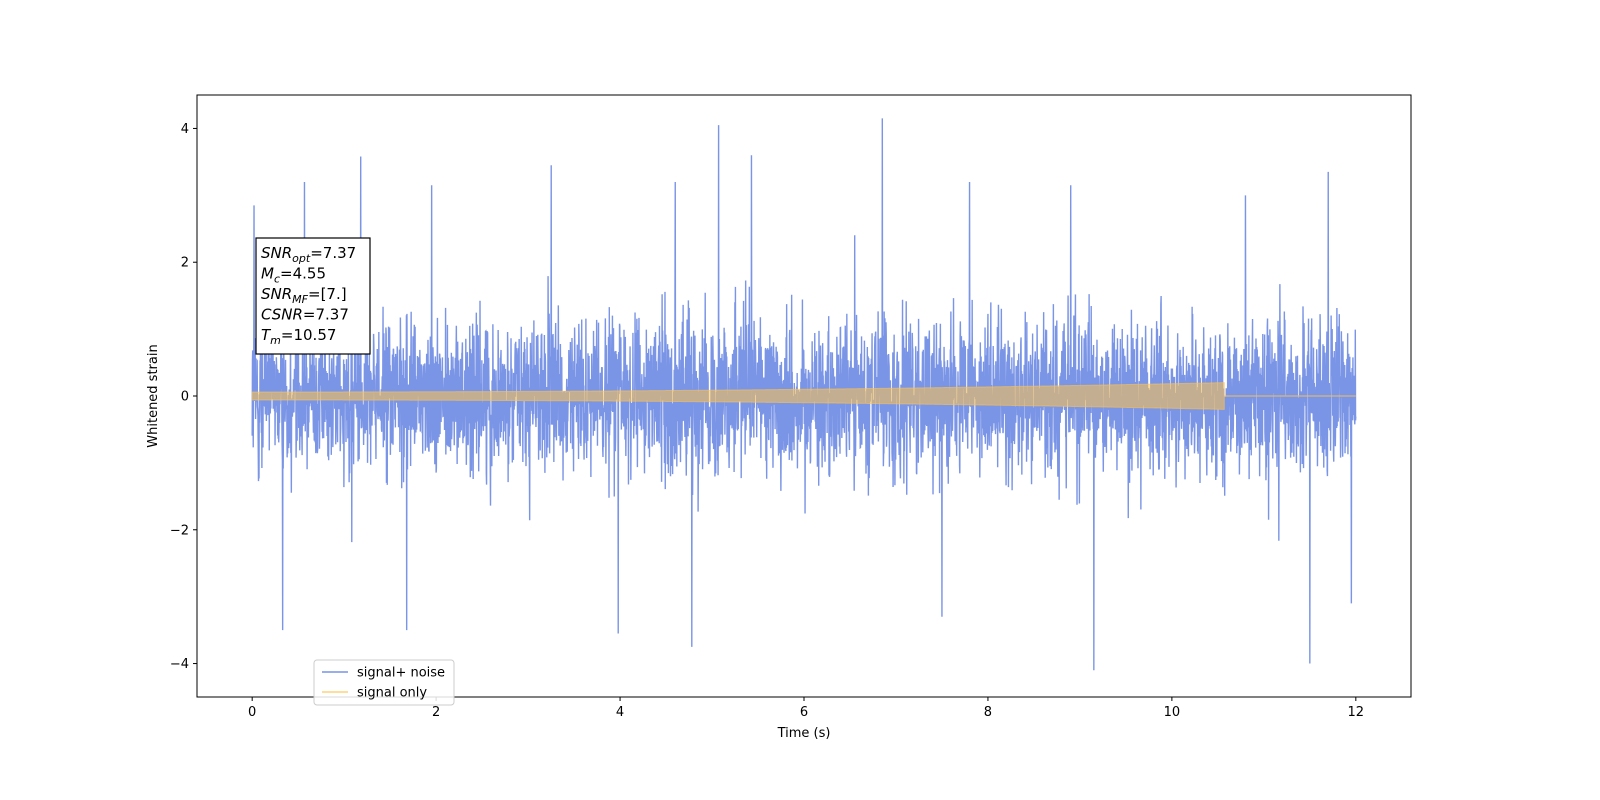  Describe the element at coordinates (153, 395) in the screenshot. I see `y-axis-label: Whitened strain` at that location.